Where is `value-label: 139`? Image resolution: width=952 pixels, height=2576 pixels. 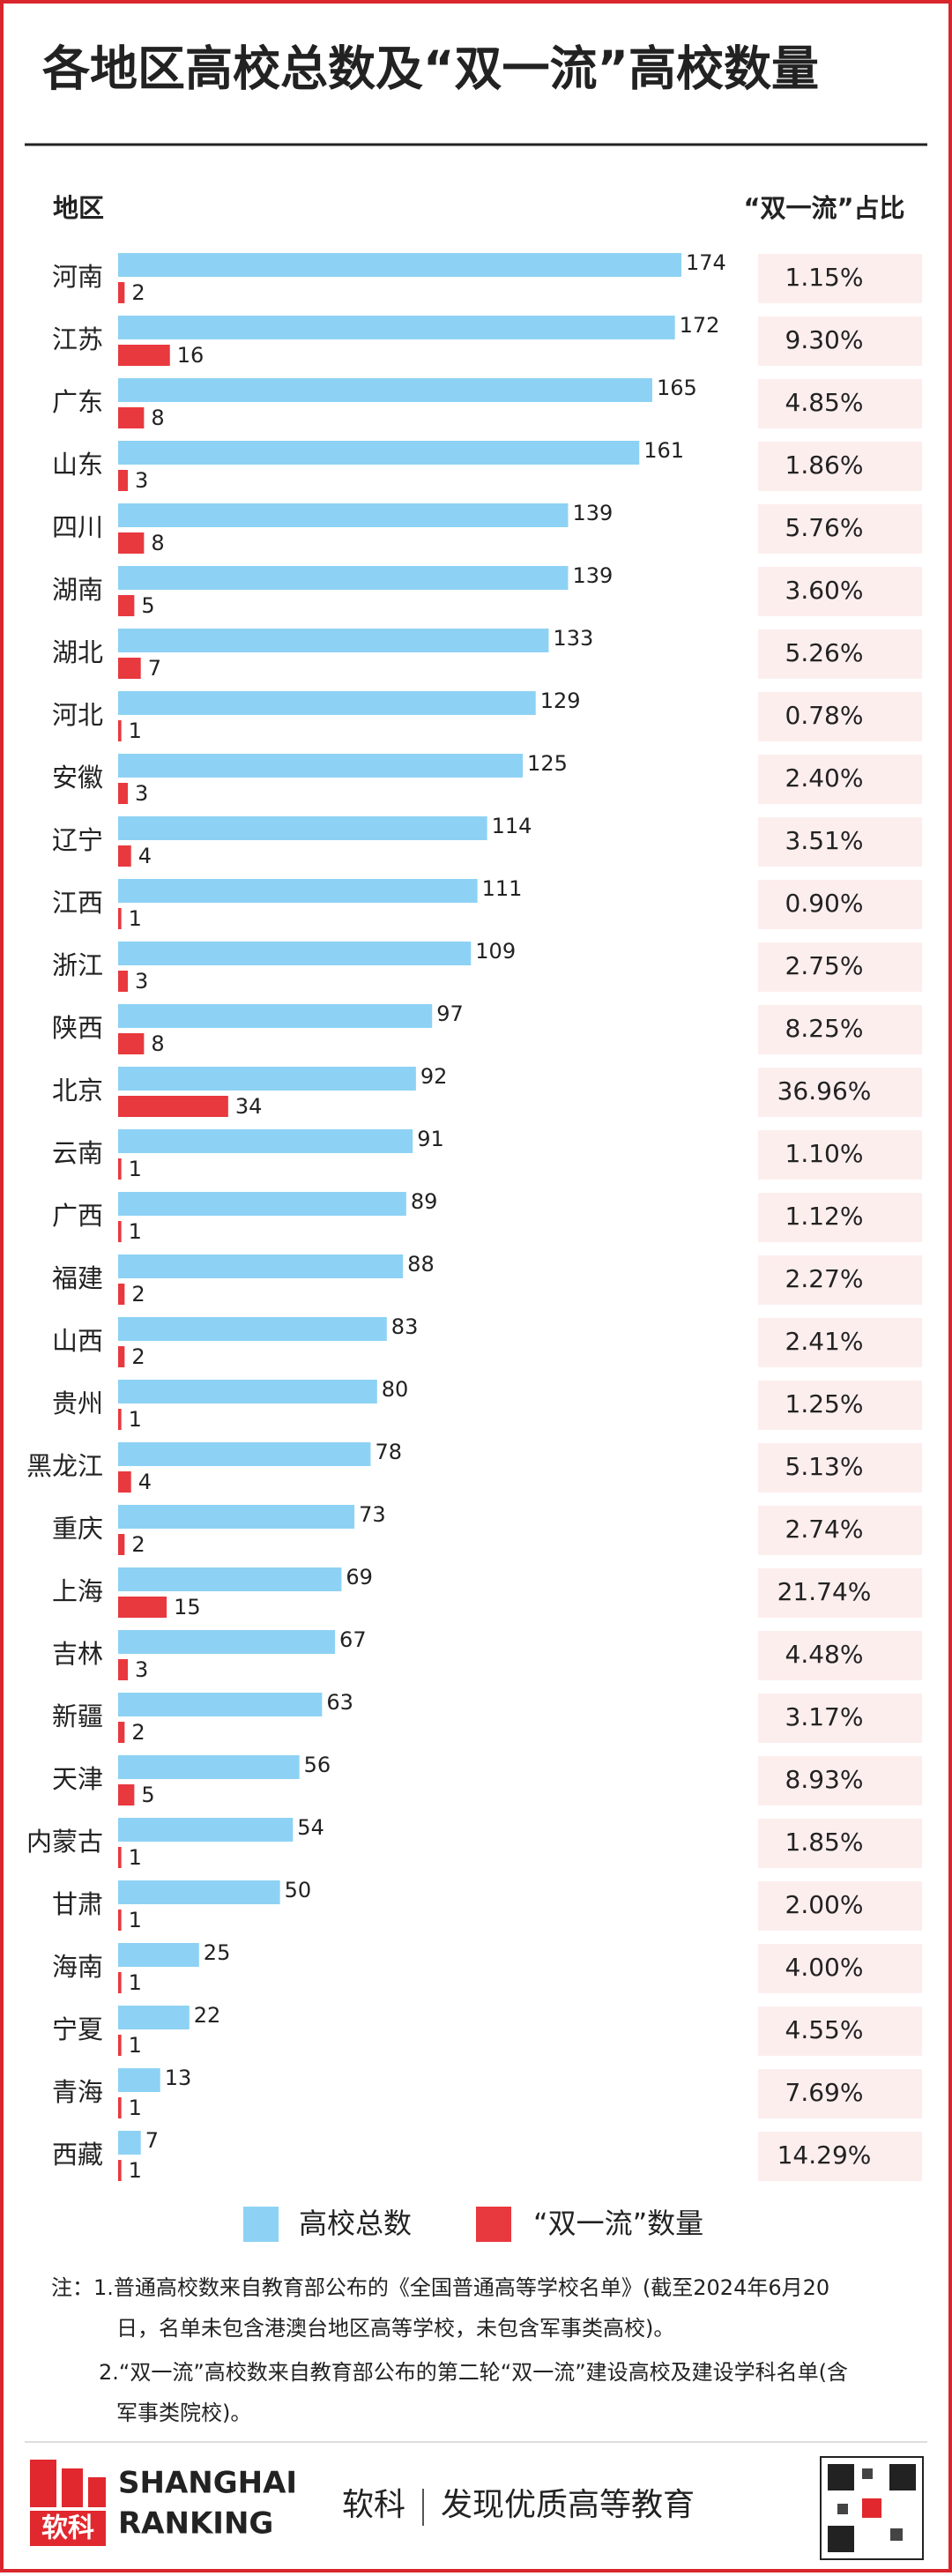 value-label: 139 is located at coordinates (593, 575).